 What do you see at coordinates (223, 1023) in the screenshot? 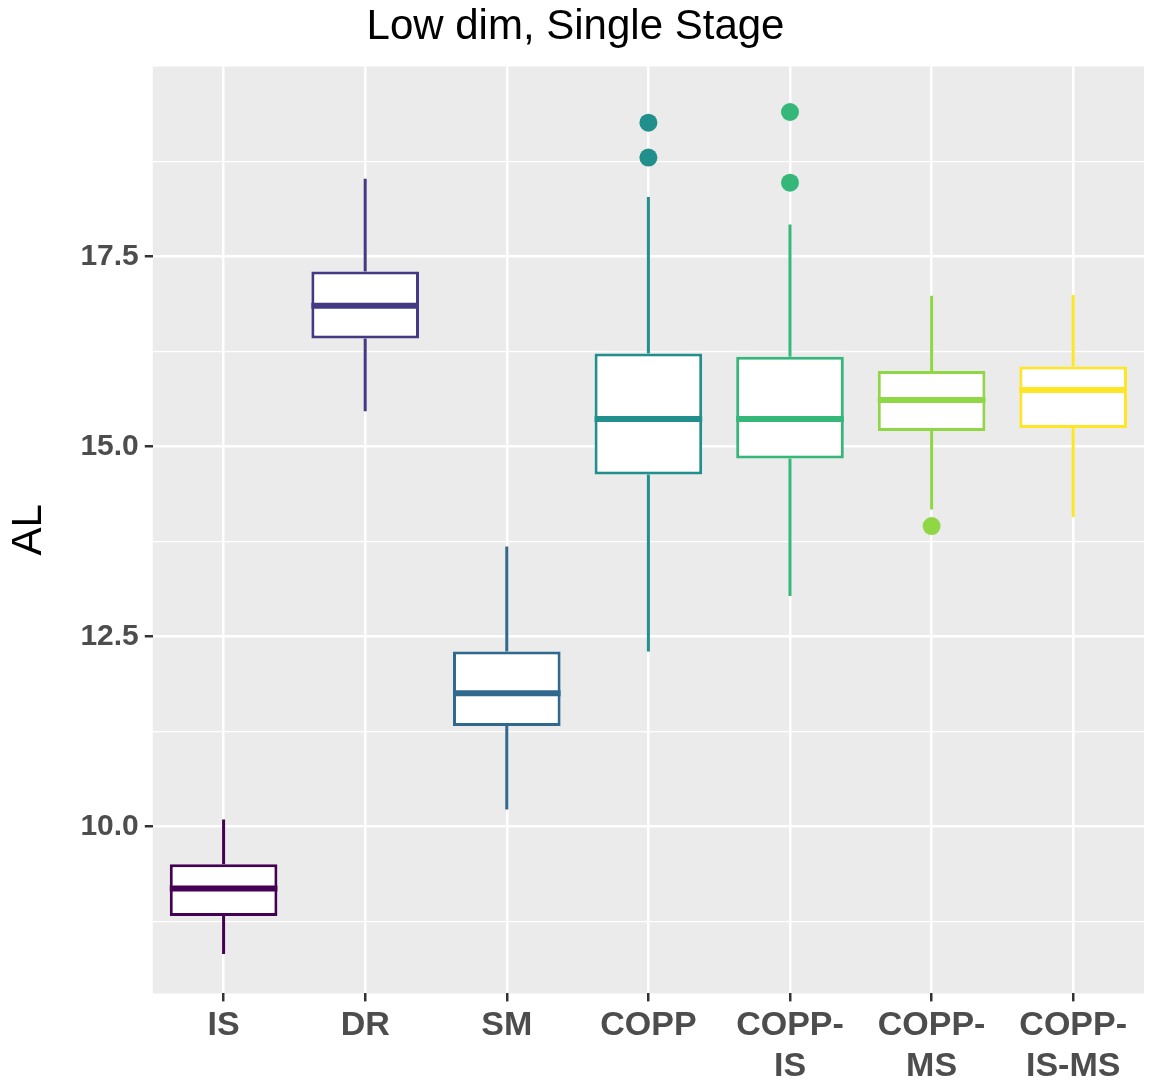
I see `x-tick-label: IS` at bounding box center [223, 1023].